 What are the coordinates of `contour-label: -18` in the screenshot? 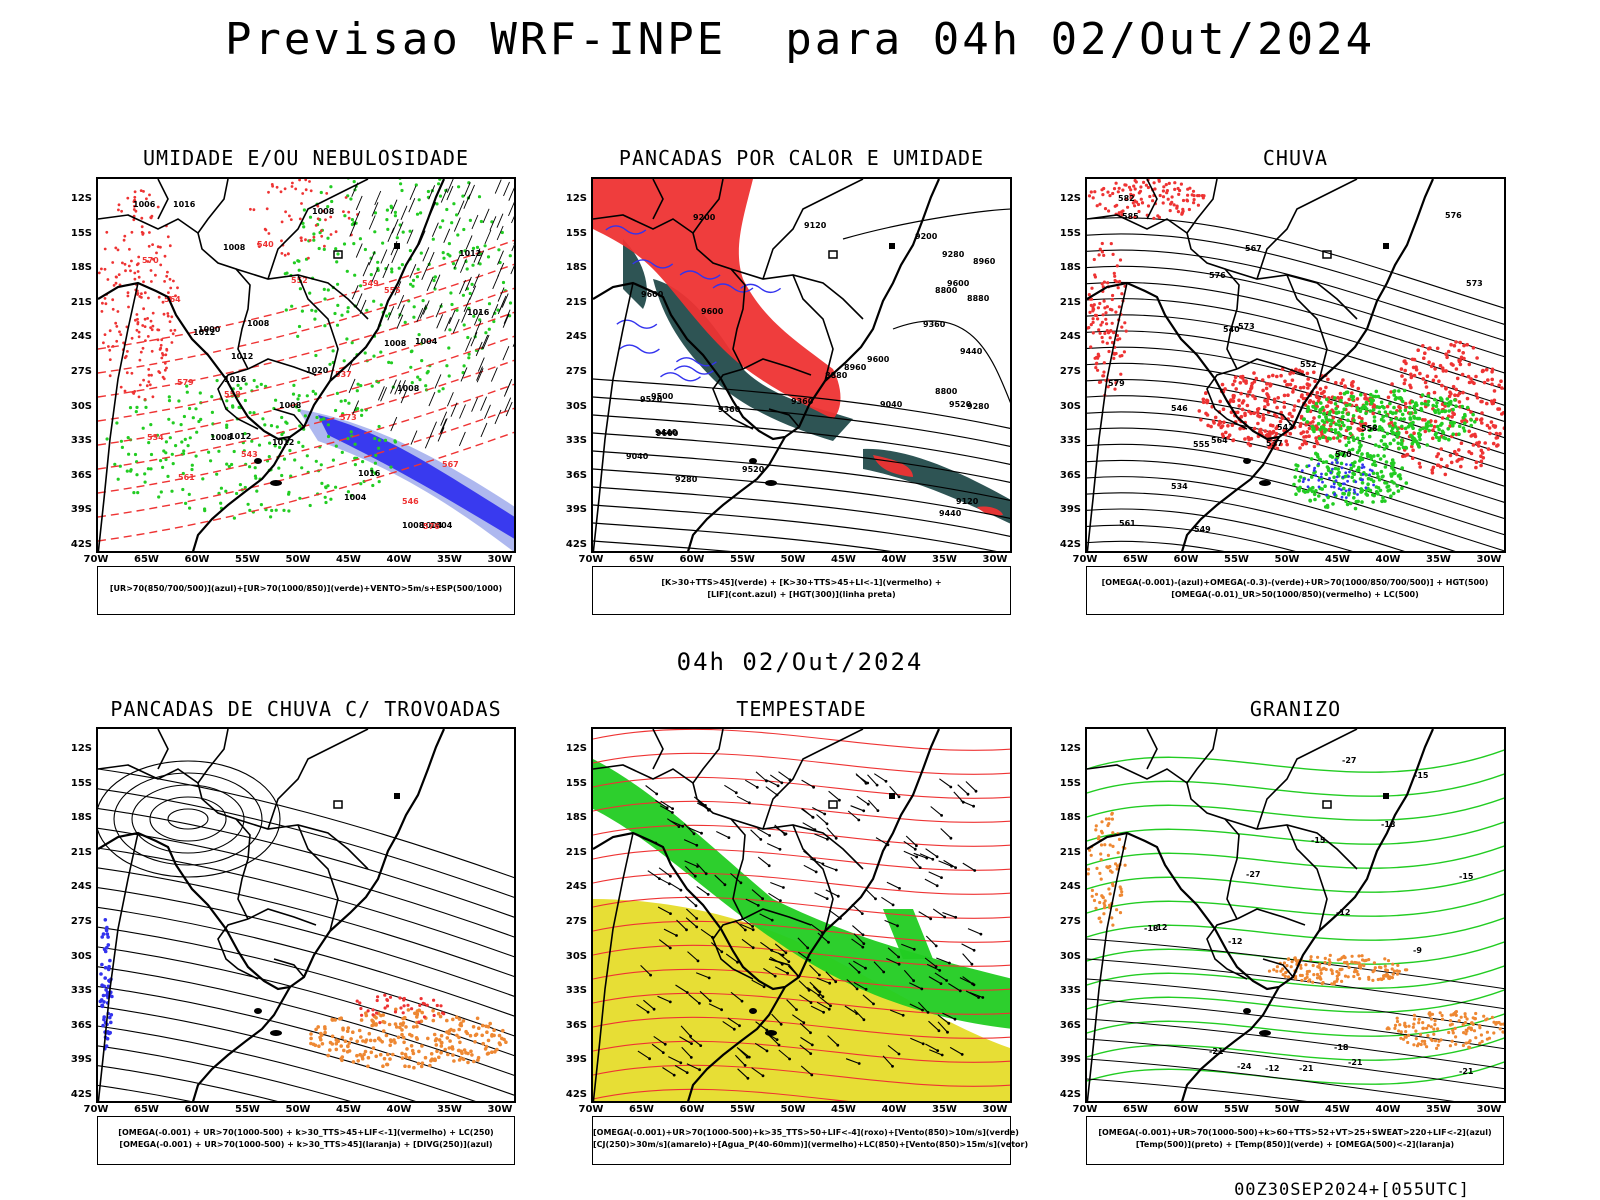 It's located at (1388, 824).